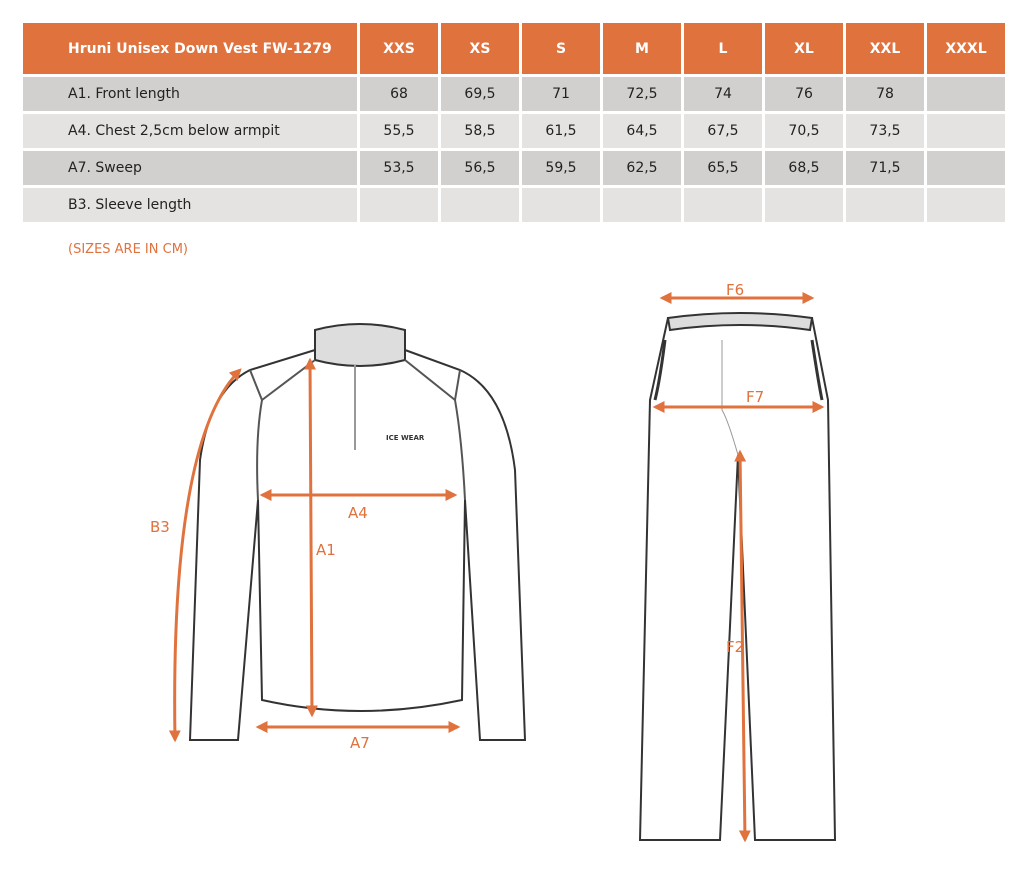 The image size is (1028, 886). Describe the element at coordinates (804, 131) in the screenshot. I see `table-cell: 70,5` at that location.